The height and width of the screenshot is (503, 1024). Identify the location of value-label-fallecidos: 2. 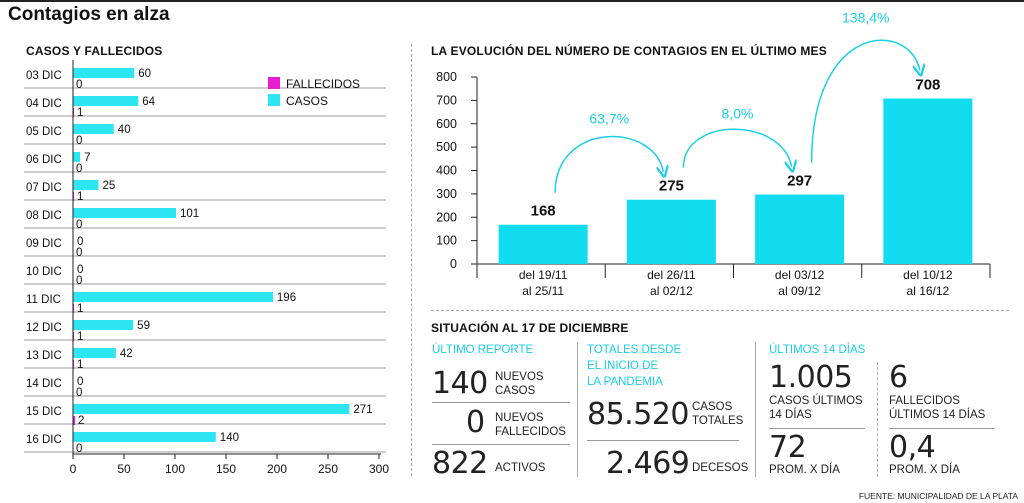
(81, 421).